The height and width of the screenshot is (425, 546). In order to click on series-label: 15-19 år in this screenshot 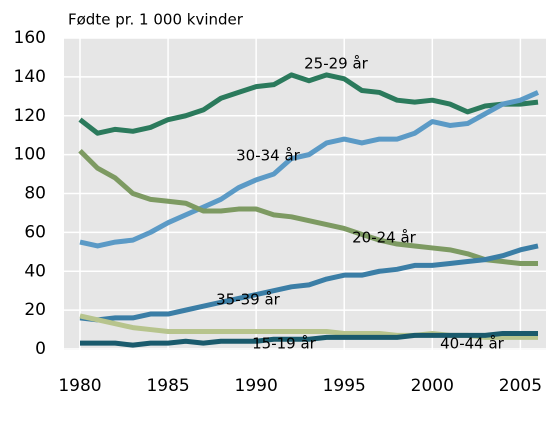, I will do `click(284, 344)`.